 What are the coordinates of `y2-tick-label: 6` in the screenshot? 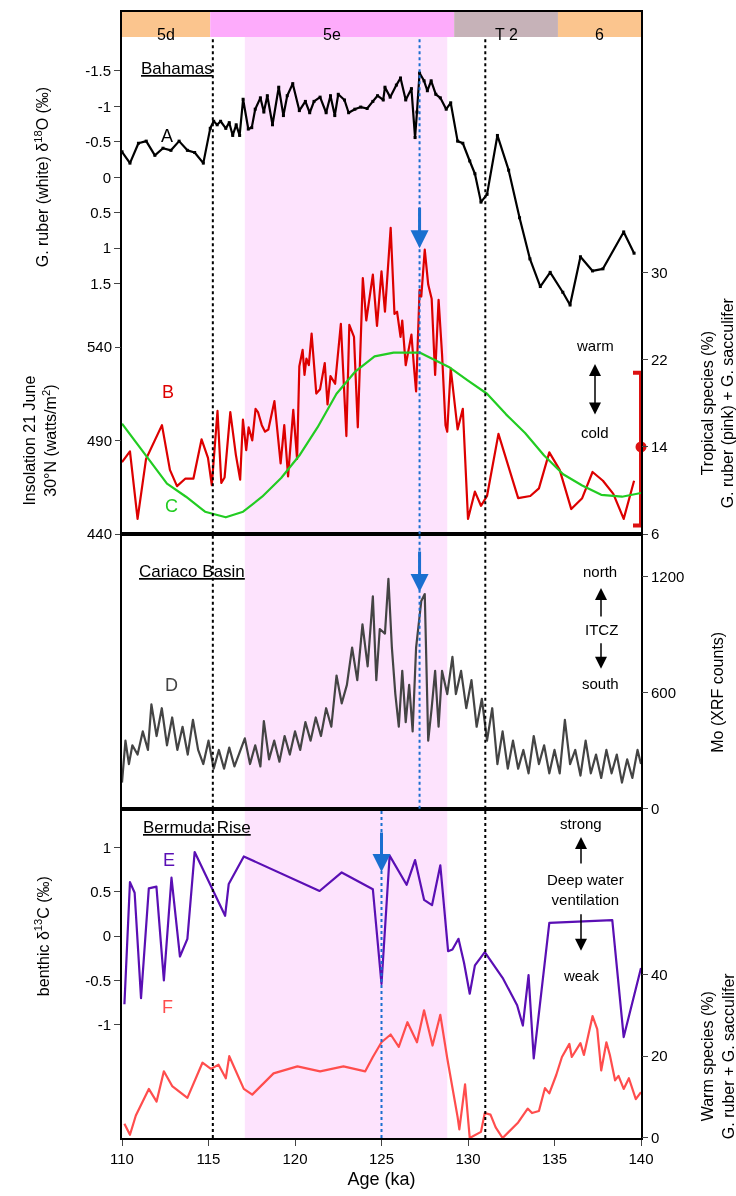 It's located at (655, 534).